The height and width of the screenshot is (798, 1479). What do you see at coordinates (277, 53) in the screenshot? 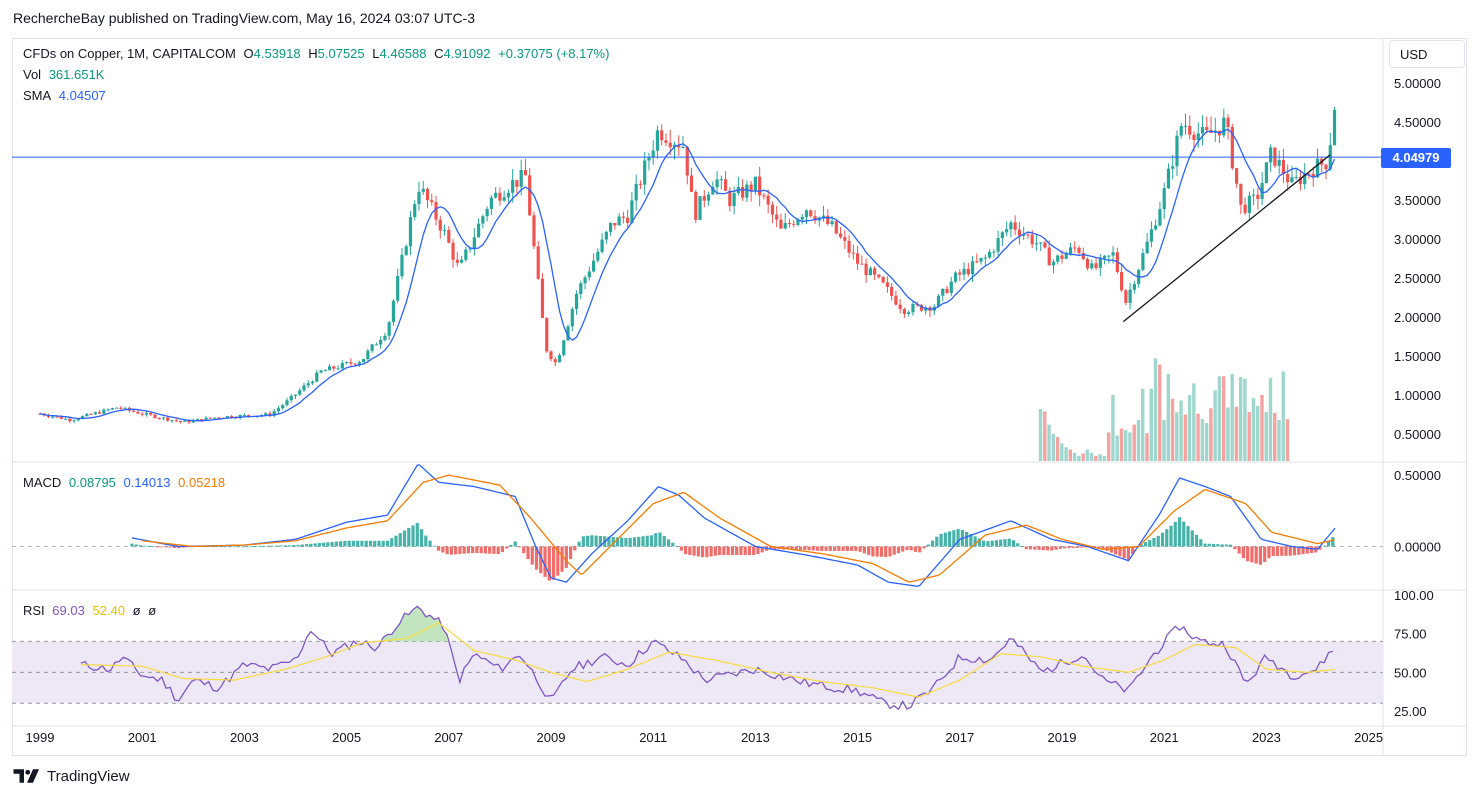
I see `open-value: 4.53918` at bounding box center [277, 53].